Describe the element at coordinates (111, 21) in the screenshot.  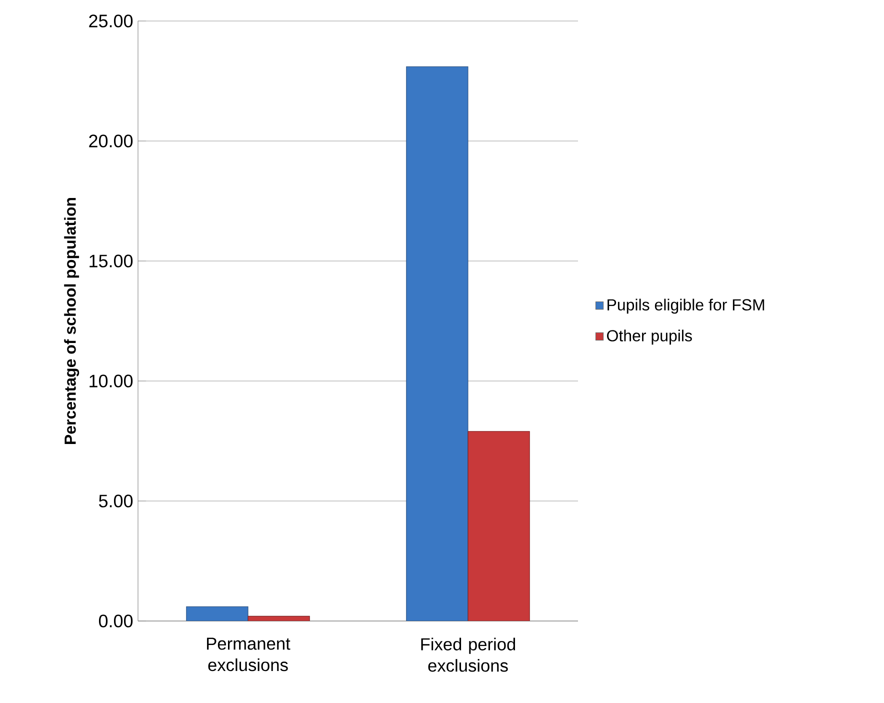
I see `y-tick-label: 25.00` at that location.